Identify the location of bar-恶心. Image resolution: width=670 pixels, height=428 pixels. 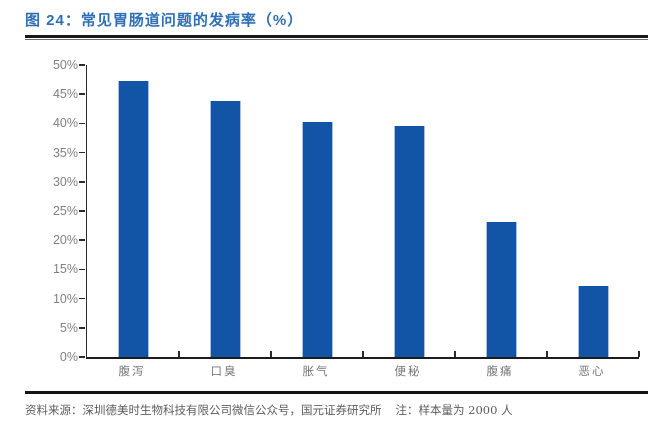
(593, 321).